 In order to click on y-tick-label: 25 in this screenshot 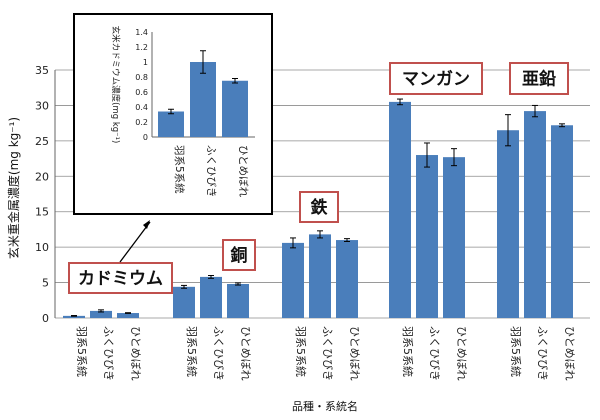, I will do `click(42, 141)`.